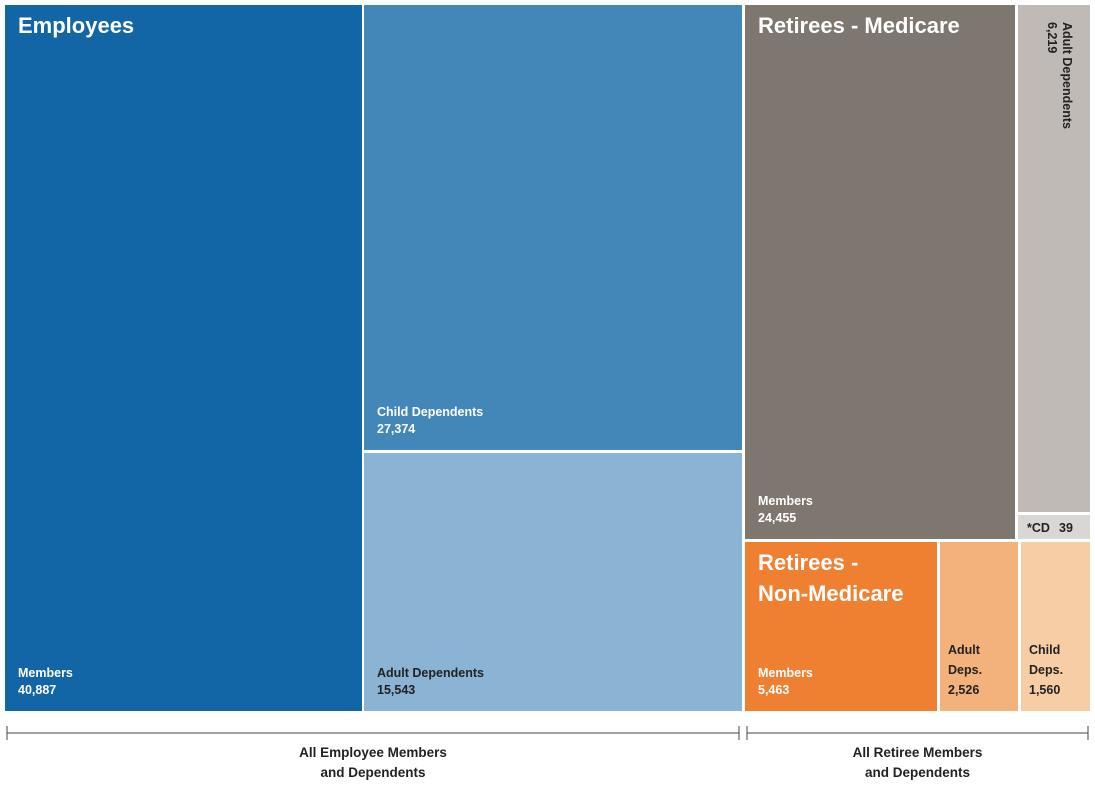 The image size is (1095, 785). Describe the element at coordinates (1038, 528) in the screenshot. I see `tile-label: *CD` at that location.